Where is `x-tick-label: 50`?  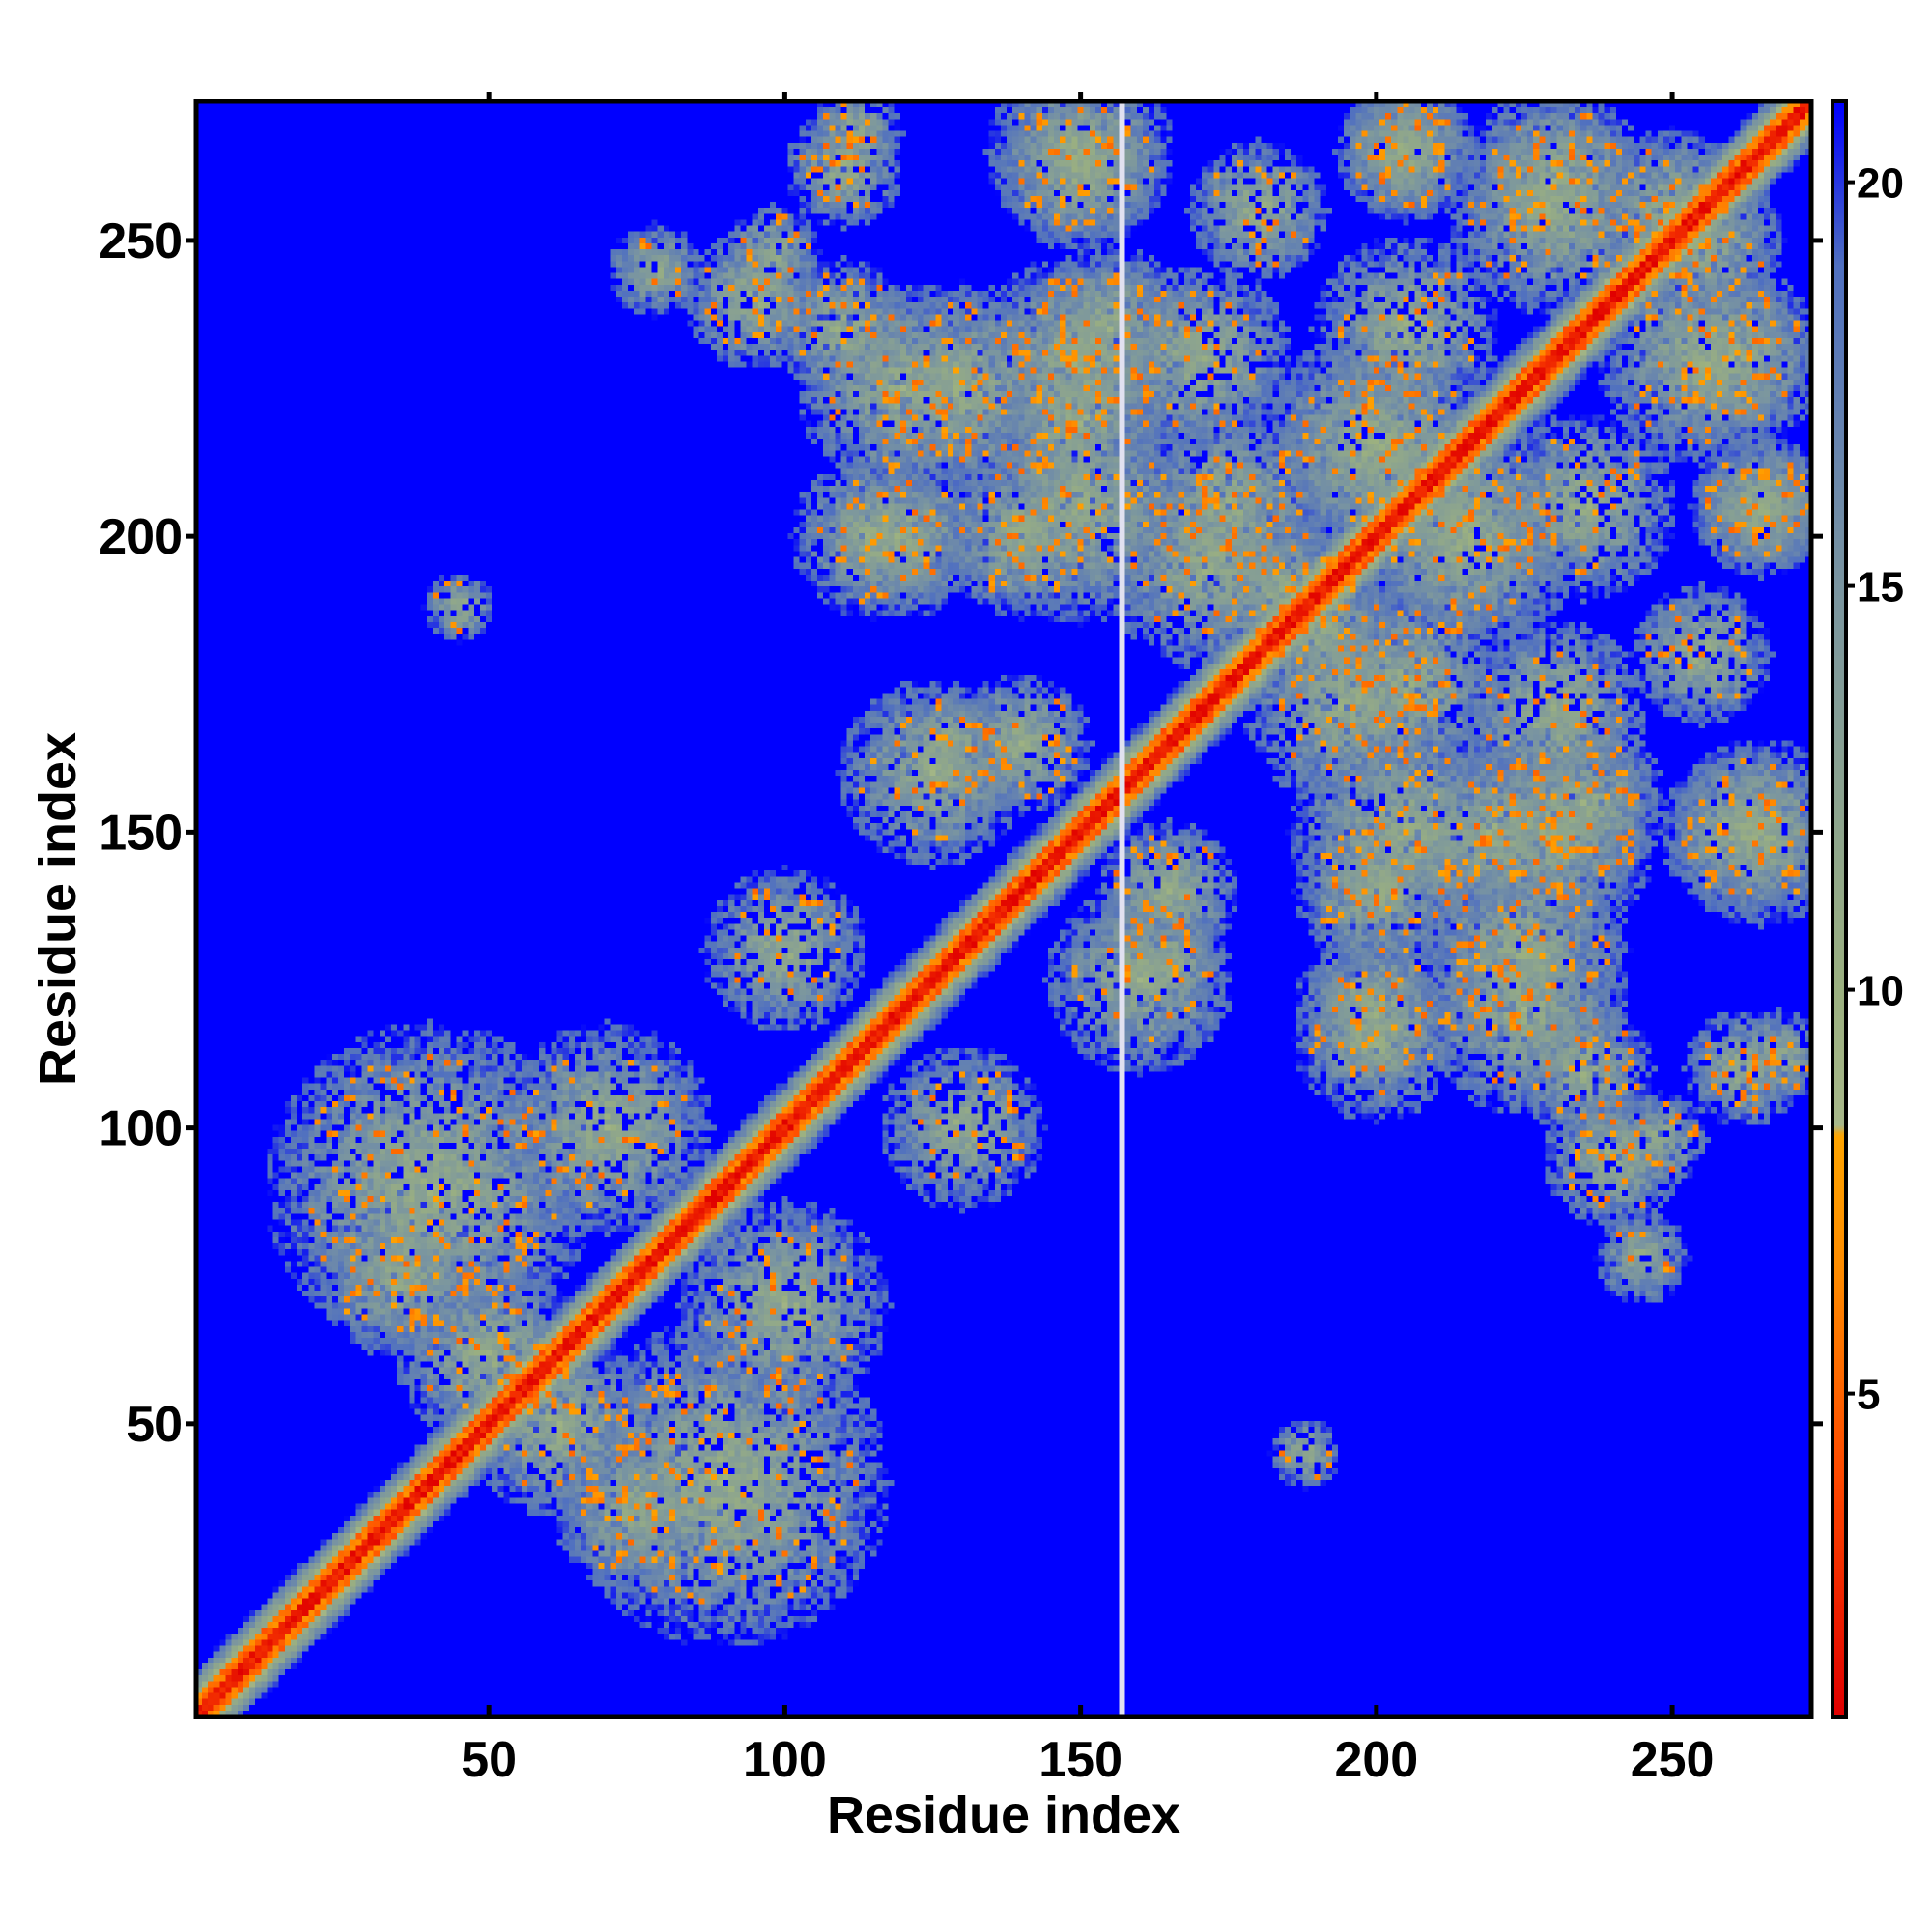 x-tick-label: 50 is located at coordinates (489, 1760).